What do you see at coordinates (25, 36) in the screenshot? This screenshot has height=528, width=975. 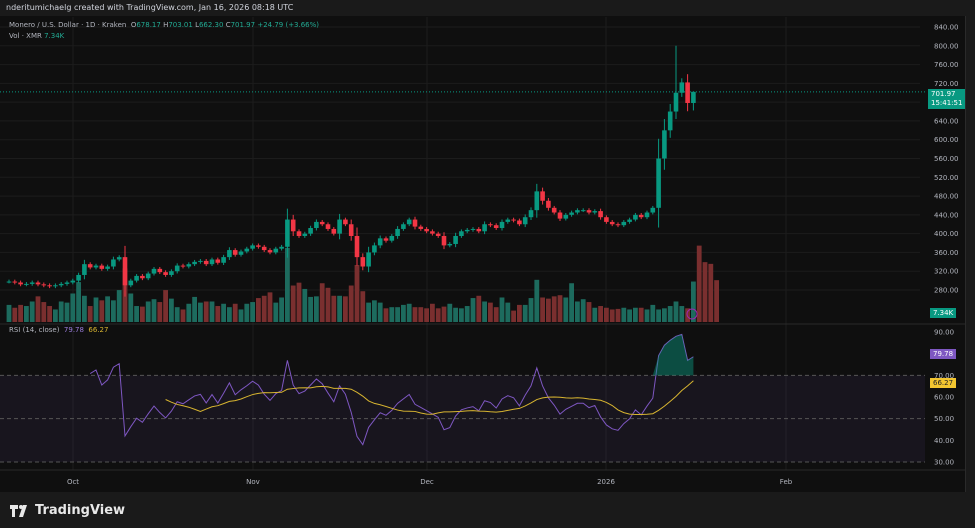 I see `volume-label: Vol · XMR` at bounding box center [25, 36].